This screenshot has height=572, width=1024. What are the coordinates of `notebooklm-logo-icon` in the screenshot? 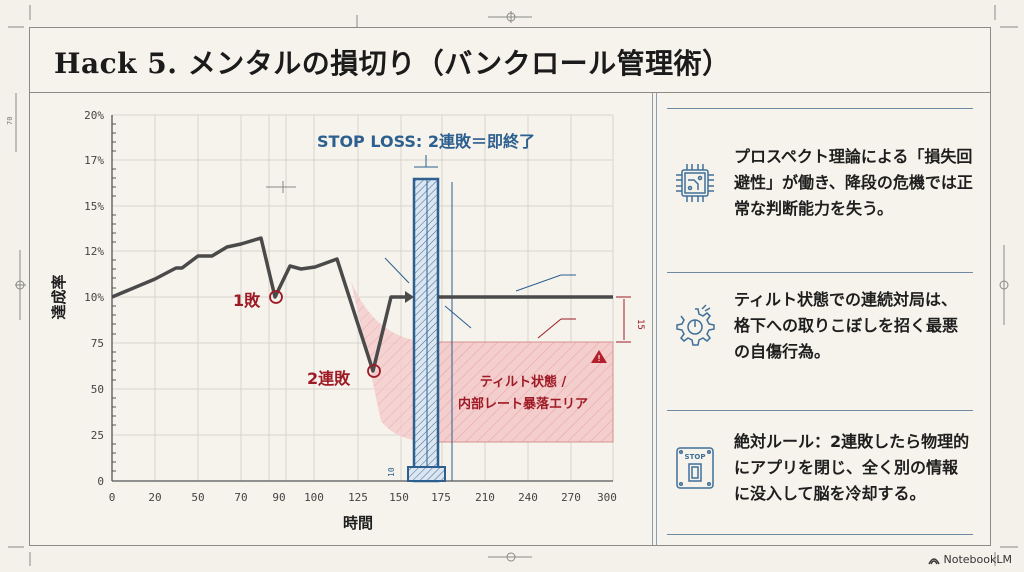 It's located at (933, 560).